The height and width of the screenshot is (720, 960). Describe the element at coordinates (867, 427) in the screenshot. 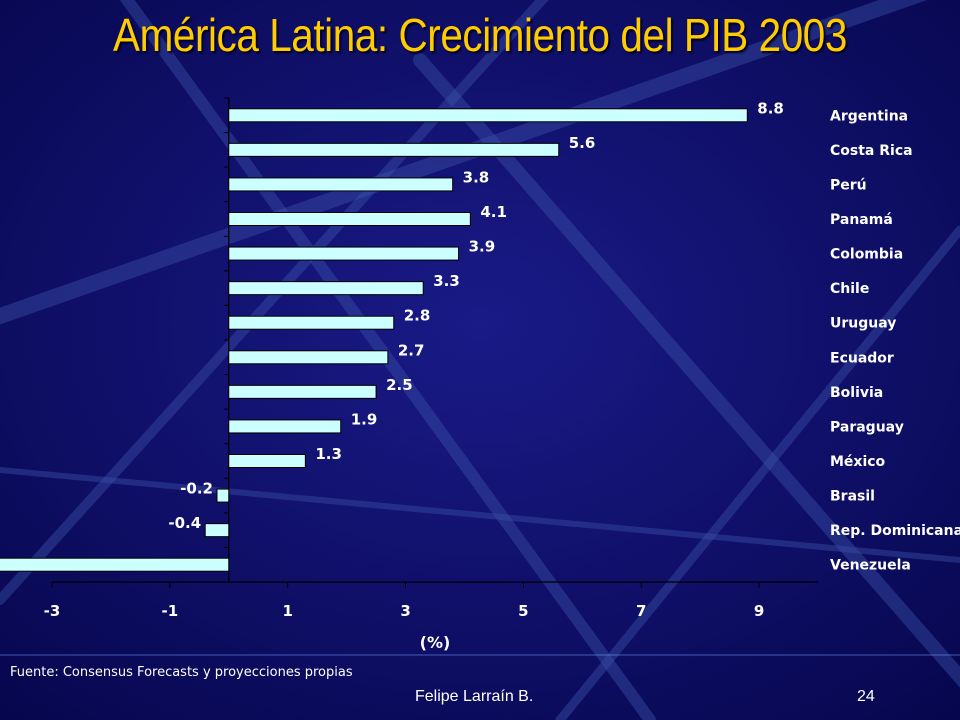

I see `category-label: Paraguay` at that location.